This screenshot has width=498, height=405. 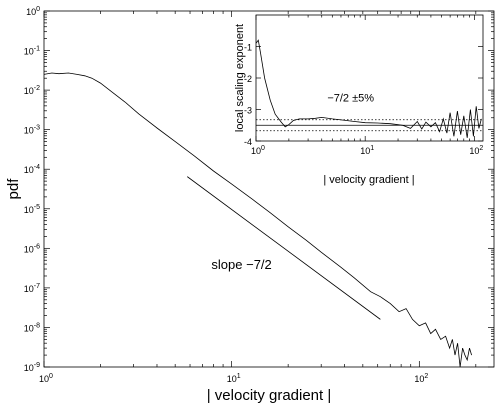 I want to click on inset-xlabel: | velocity gradient |, so click(x=368, y=180).